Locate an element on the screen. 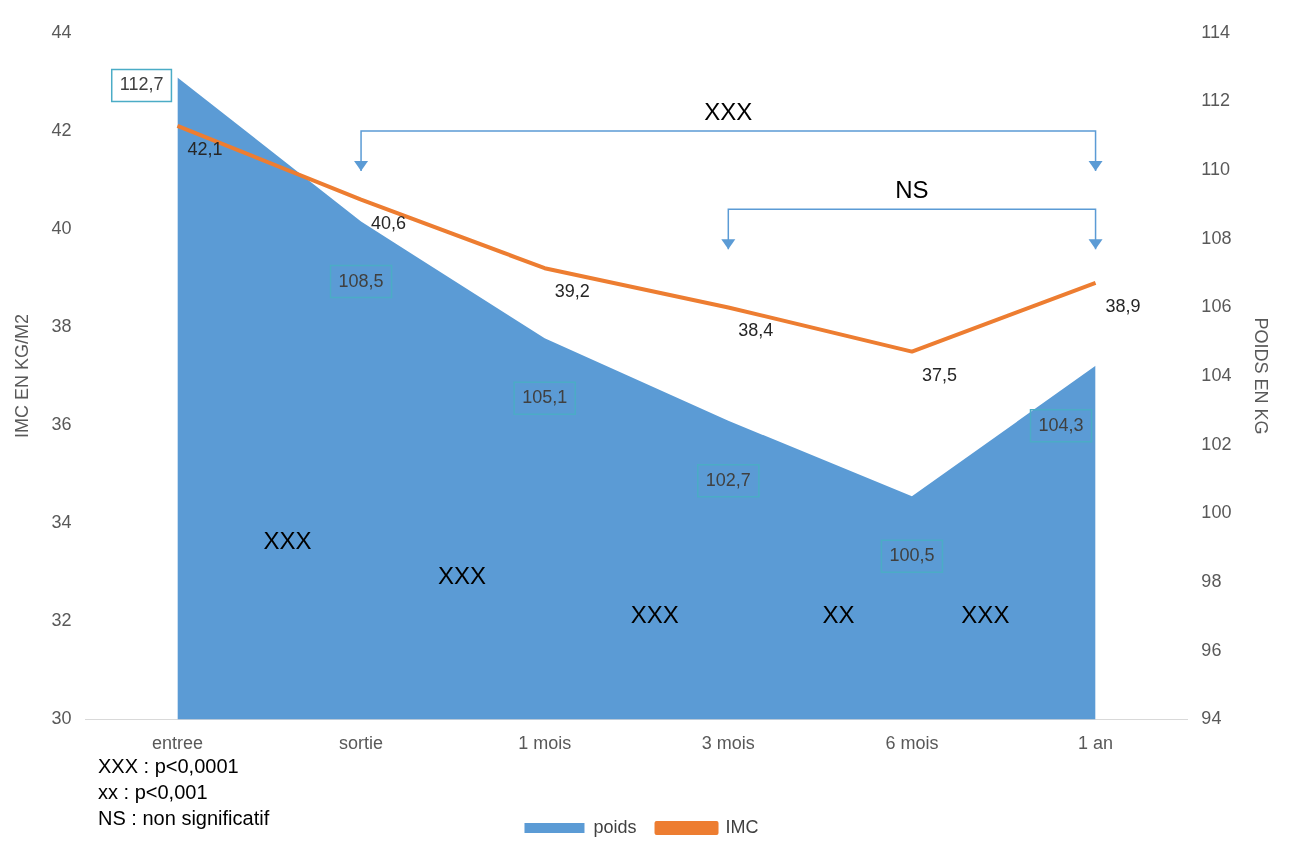 This screenshot has width=1293, height=865. y2-tick-label: 98 is located at coordinates (1211, 581).